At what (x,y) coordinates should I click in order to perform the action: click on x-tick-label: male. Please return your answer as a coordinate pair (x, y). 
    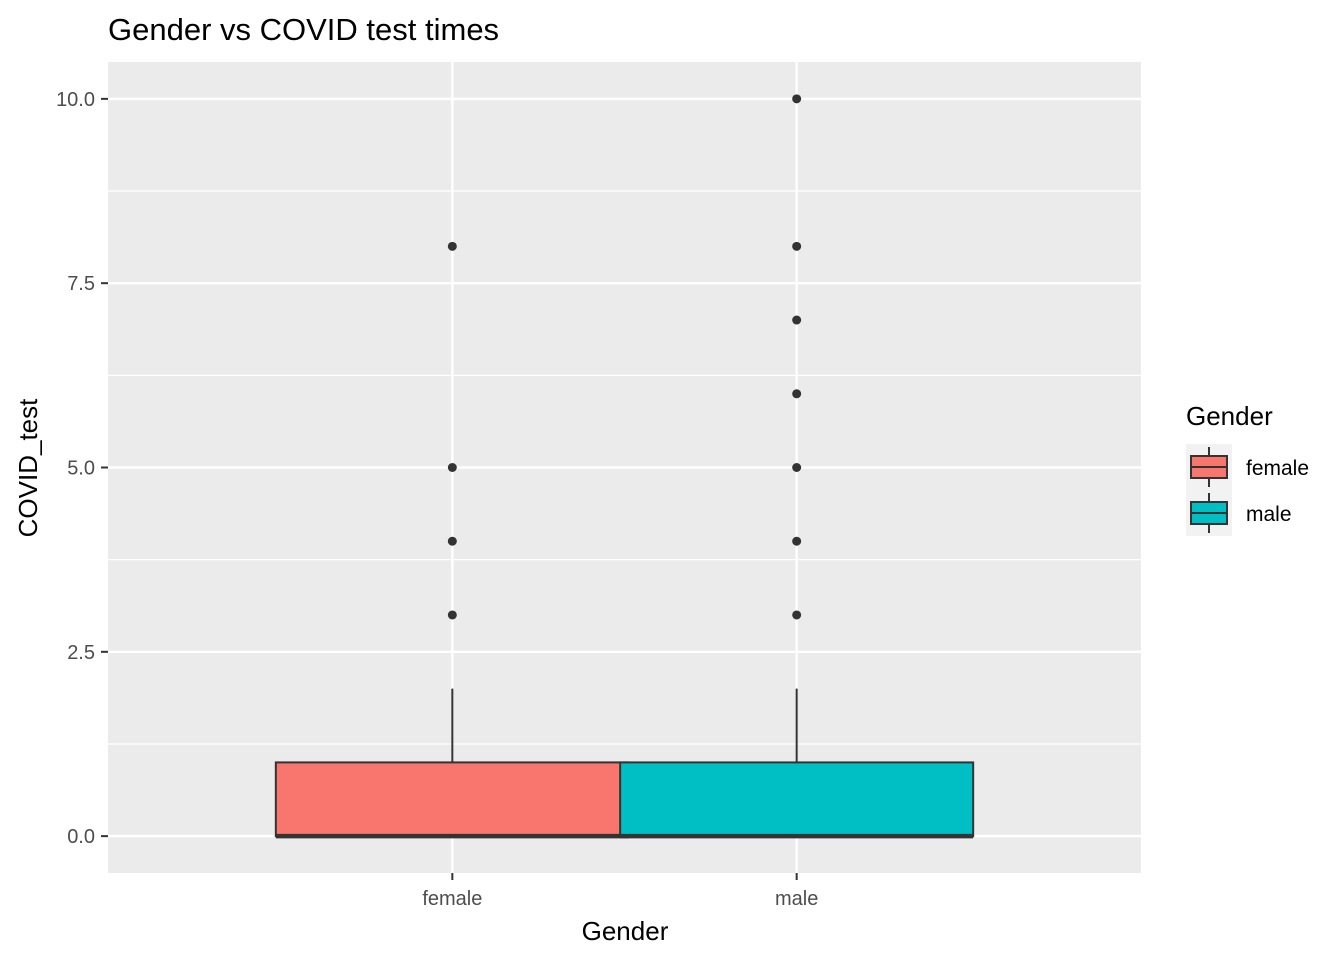
    Looking at the image, I should click on (796, 899).